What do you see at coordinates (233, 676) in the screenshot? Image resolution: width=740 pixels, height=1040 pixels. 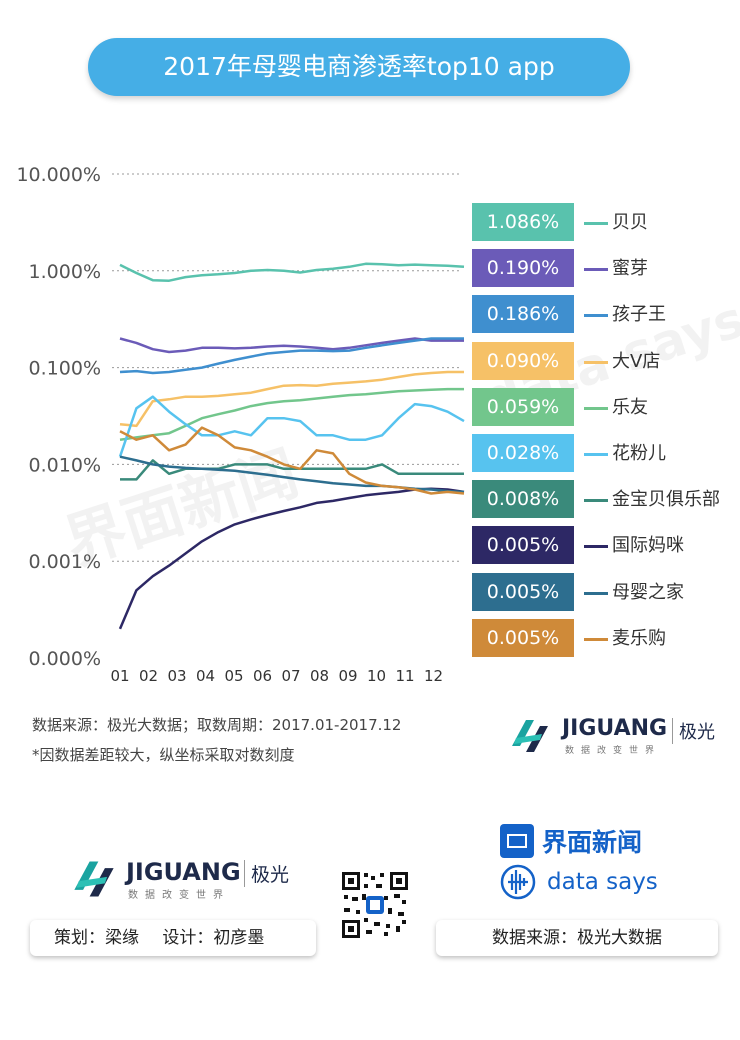 I see `x-tick-label: 05` at bounding box center [233, 676].